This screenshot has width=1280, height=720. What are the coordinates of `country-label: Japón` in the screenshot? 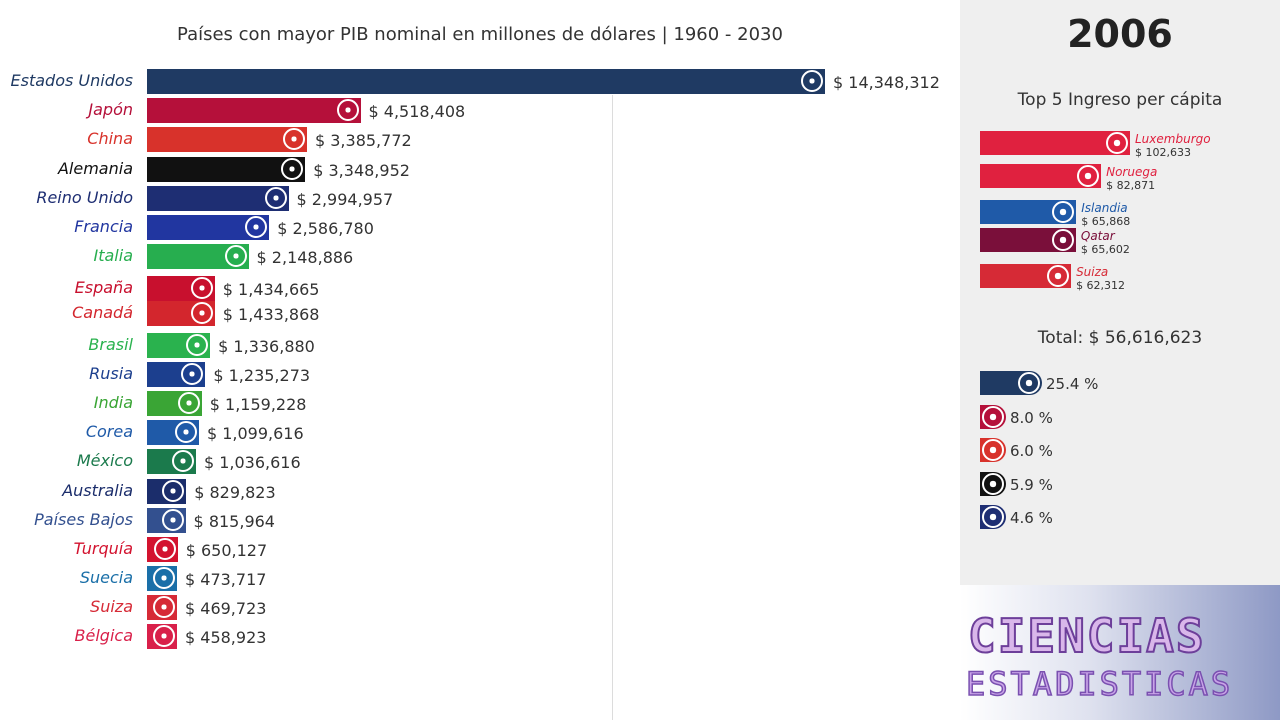 It's located at (110, 109).